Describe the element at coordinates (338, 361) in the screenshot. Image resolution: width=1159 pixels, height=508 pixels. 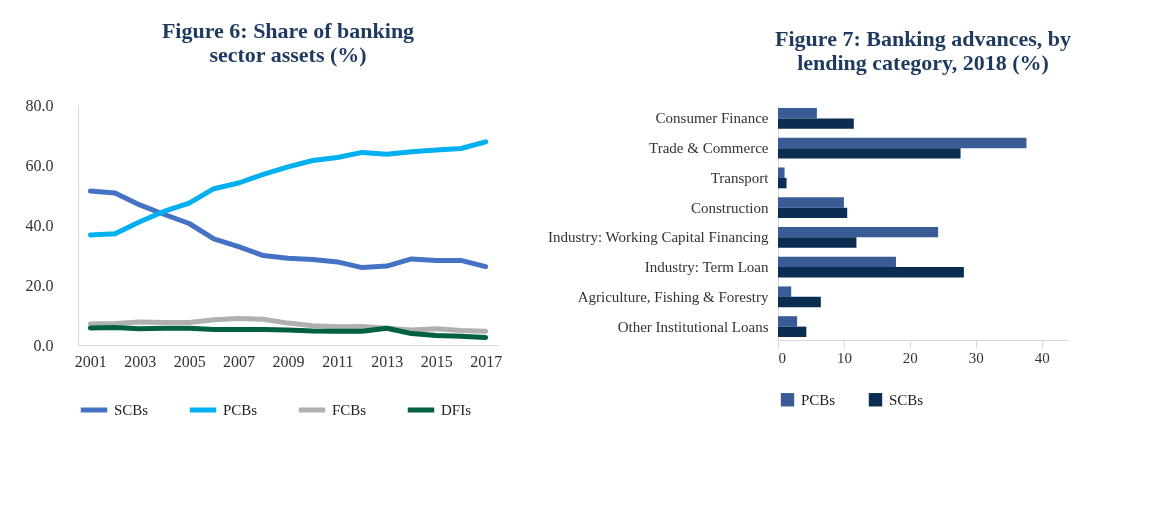
I see `x-tick-label: 2011` at that location.